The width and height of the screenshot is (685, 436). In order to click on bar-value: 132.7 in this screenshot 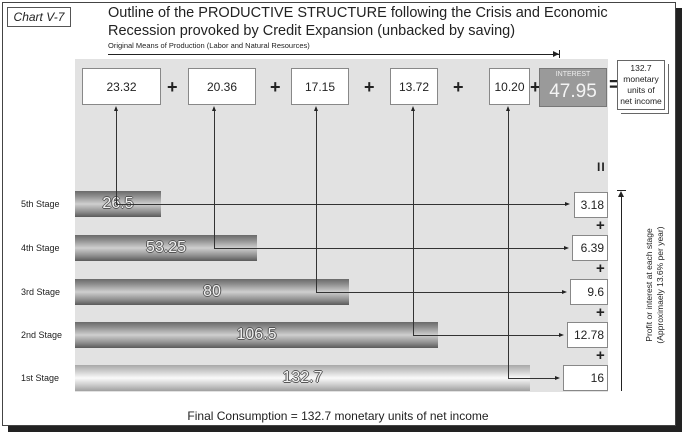, I will do `click(302, 377)`.